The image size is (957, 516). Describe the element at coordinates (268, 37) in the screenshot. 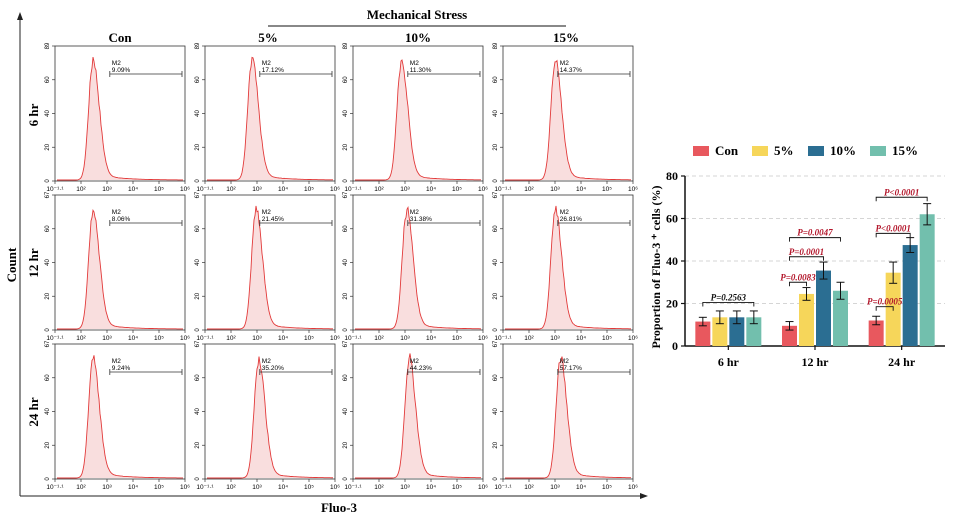

I see `column-header-5: 5%` at that location.